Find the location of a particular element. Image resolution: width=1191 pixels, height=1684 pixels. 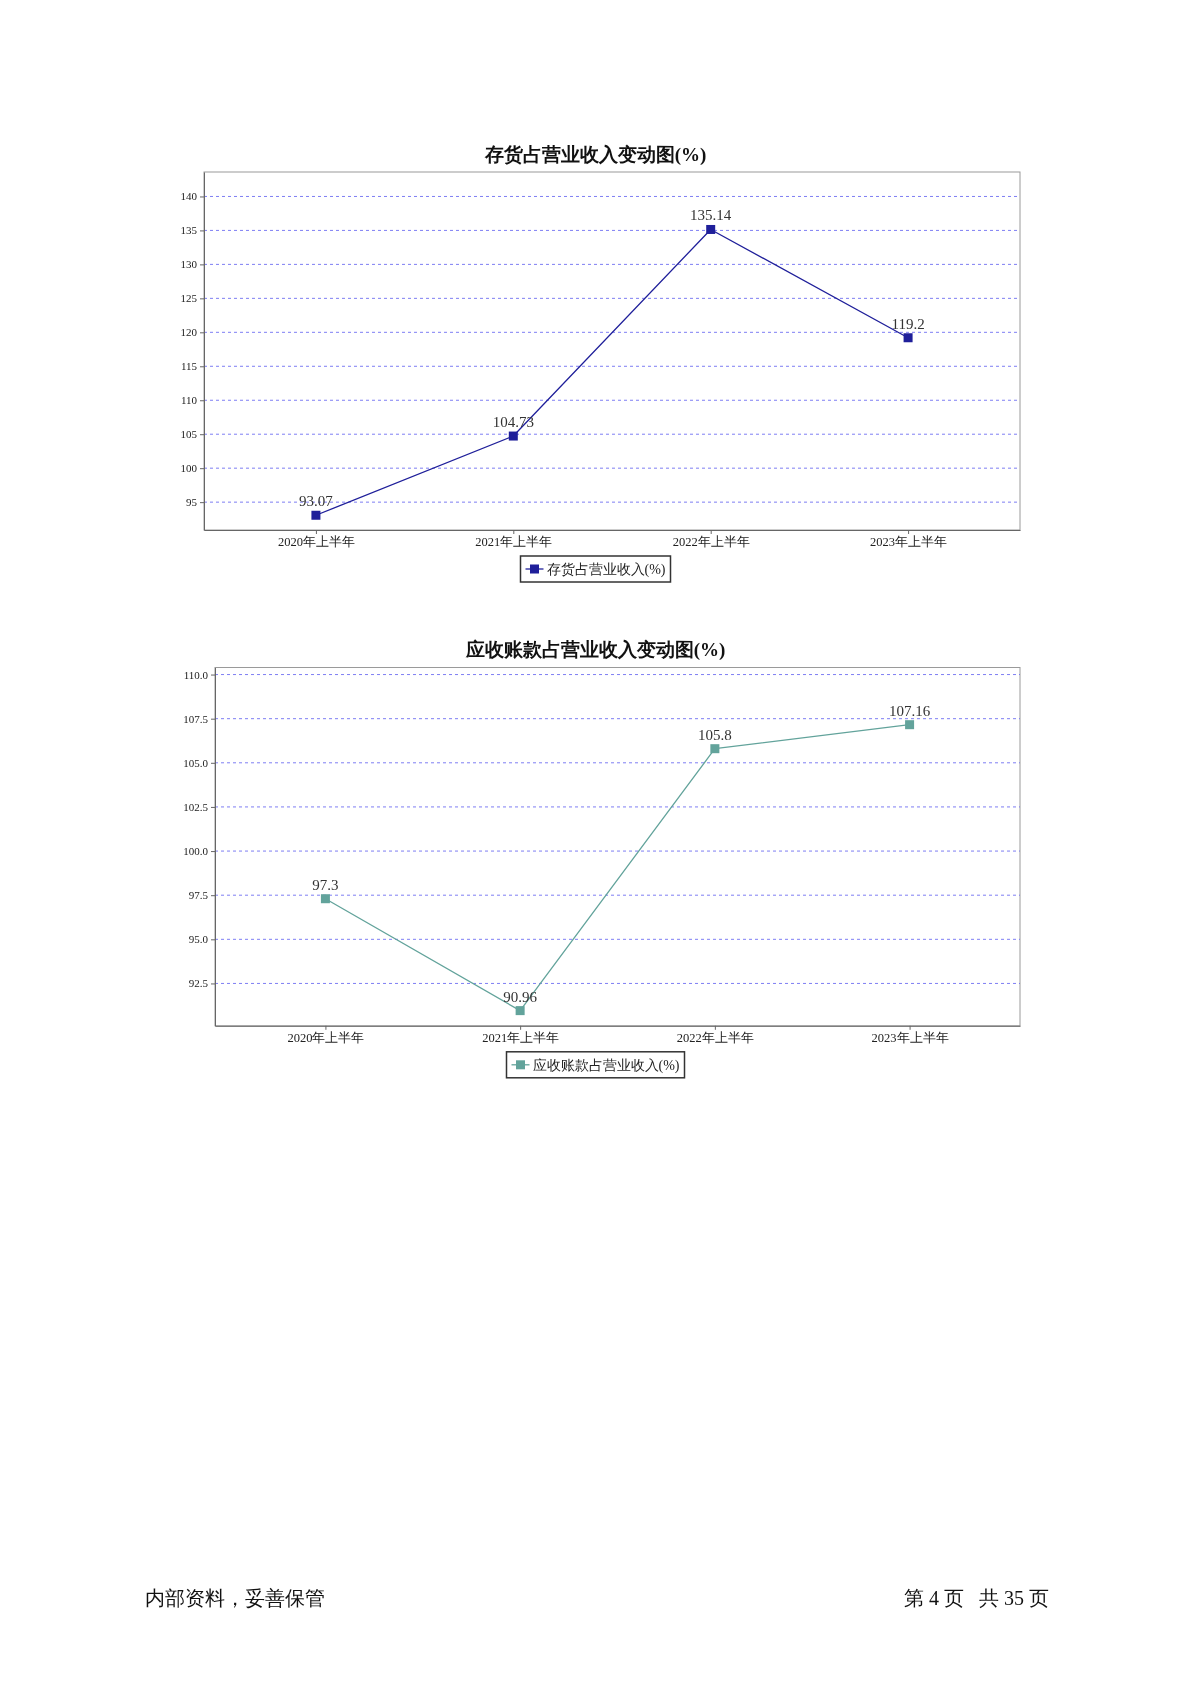

y-tick-label: 110.0 is located at coordinates (196, 674).